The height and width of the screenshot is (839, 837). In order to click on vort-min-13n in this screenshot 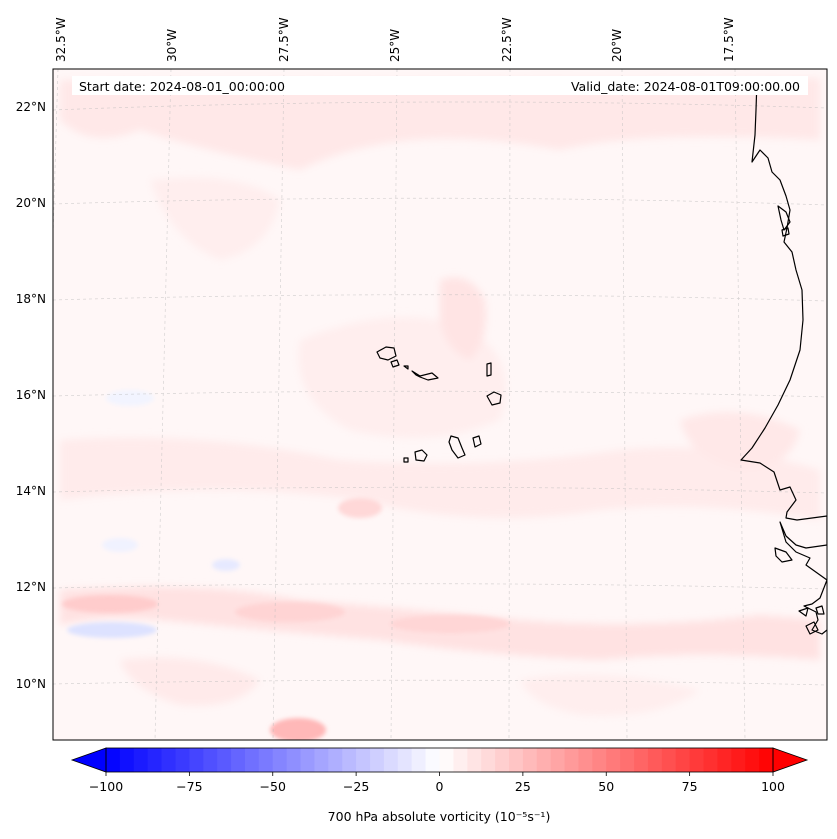, I will do `click(226, 565)`.